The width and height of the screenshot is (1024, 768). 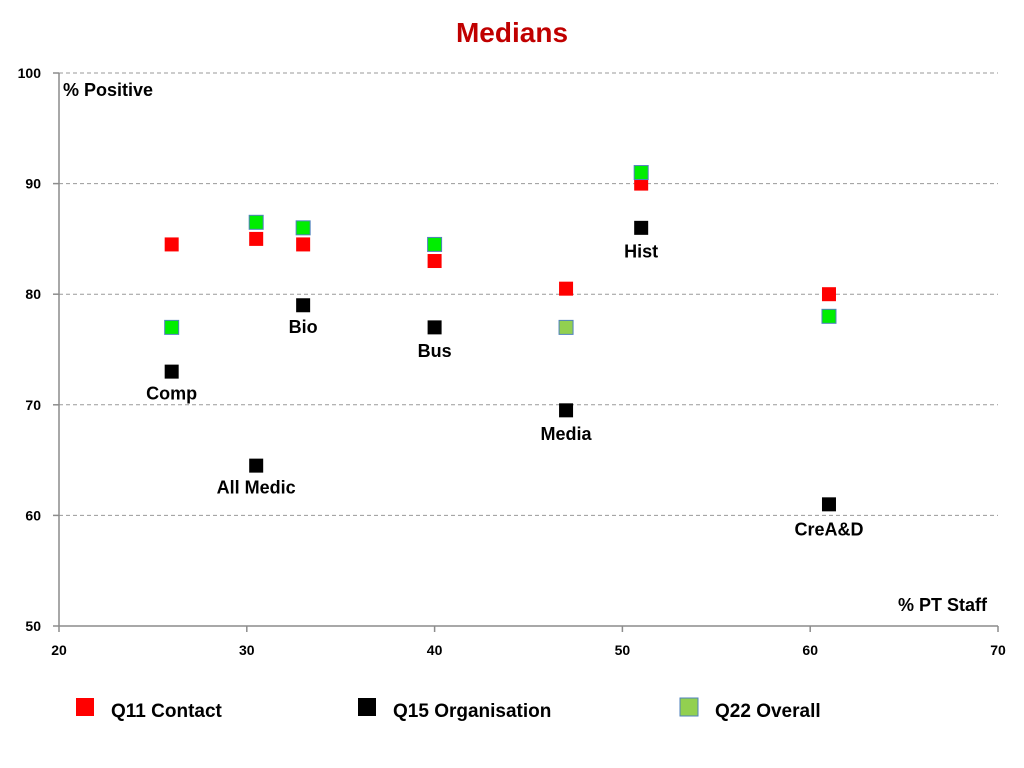 I want to click on point-label: Bus, so click(x=435, y=351).